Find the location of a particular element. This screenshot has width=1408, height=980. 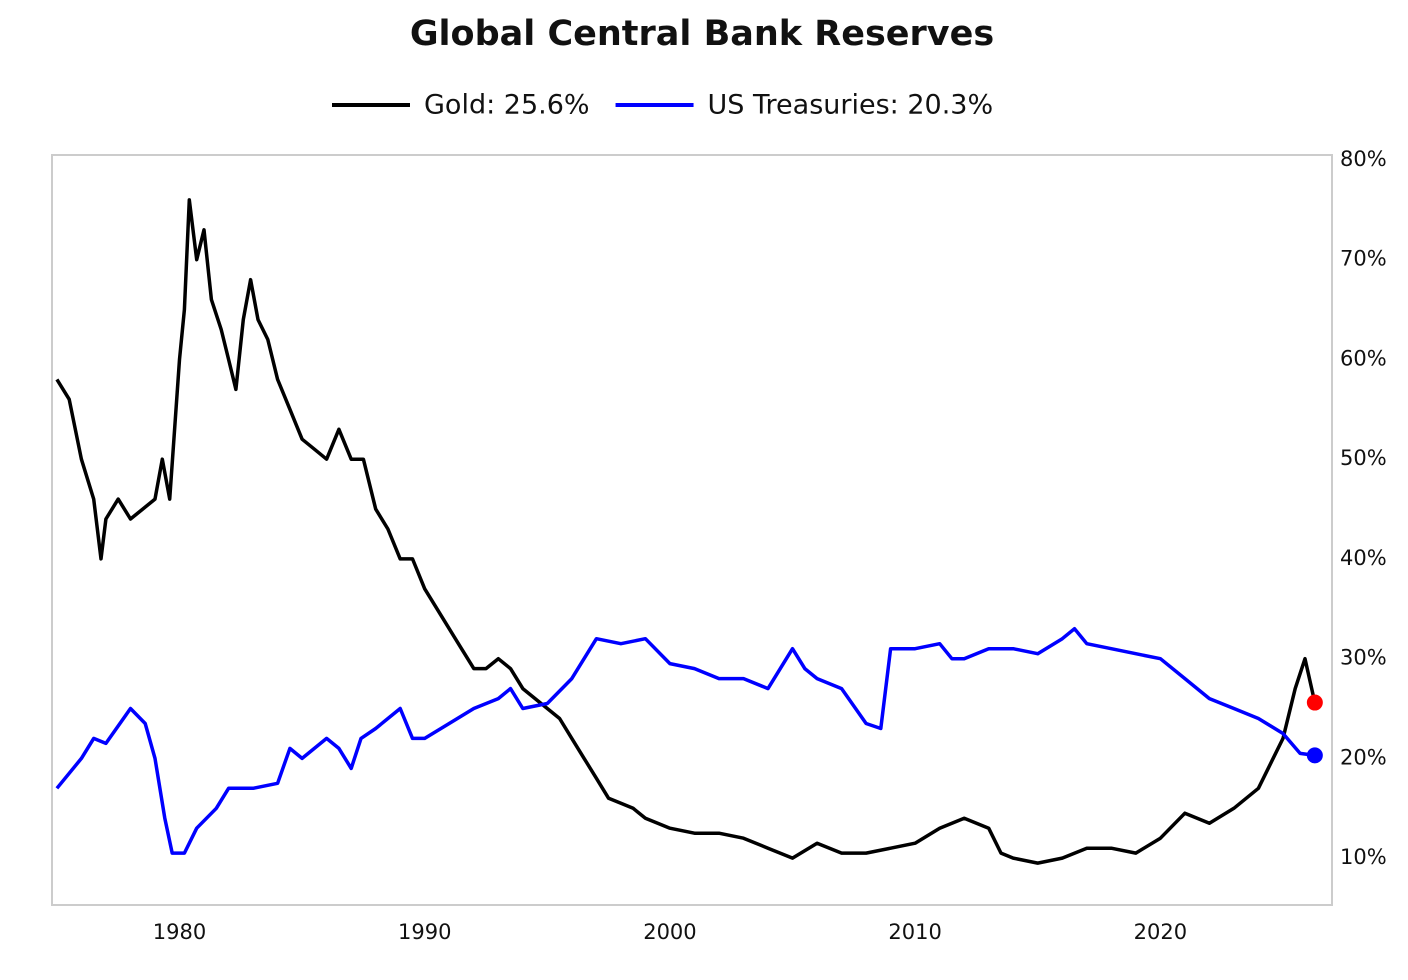

legend-label: US Treasuries: 20.3% is located at coordinates (851, 105).